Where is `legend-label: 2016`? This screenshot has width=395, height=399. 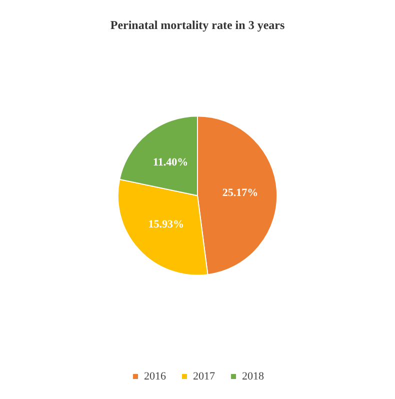 legend-label: 2016 is located at coordinates (155, 376).